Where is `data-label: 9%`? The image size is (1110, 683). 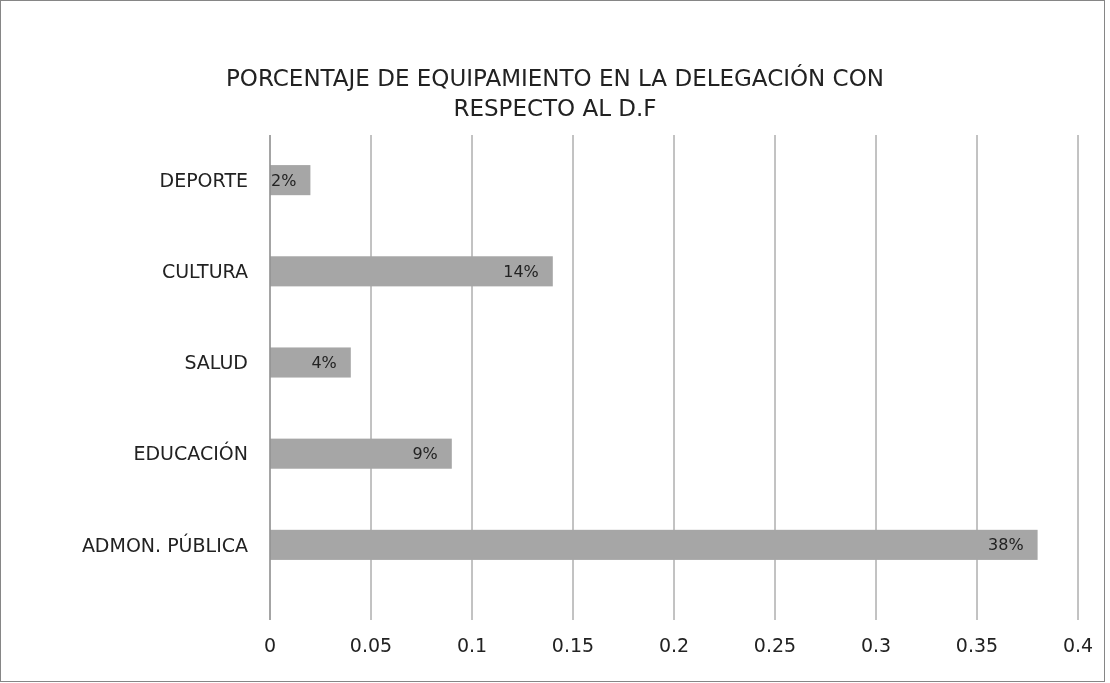
data-label: 9% is located at coordinates (425, 454).